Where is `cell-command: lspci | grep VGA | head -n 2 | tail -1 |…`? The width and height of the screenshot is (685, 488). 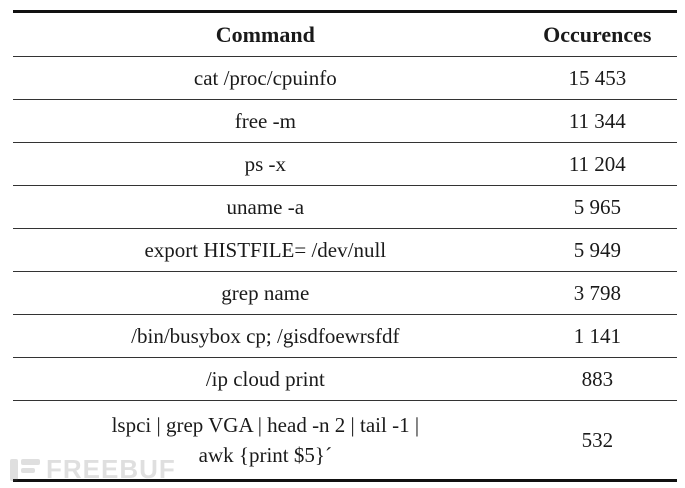 cell-command: lspci | grep VGA | head -n 2 | tail -1 |… is located at coordinates (265, 440).